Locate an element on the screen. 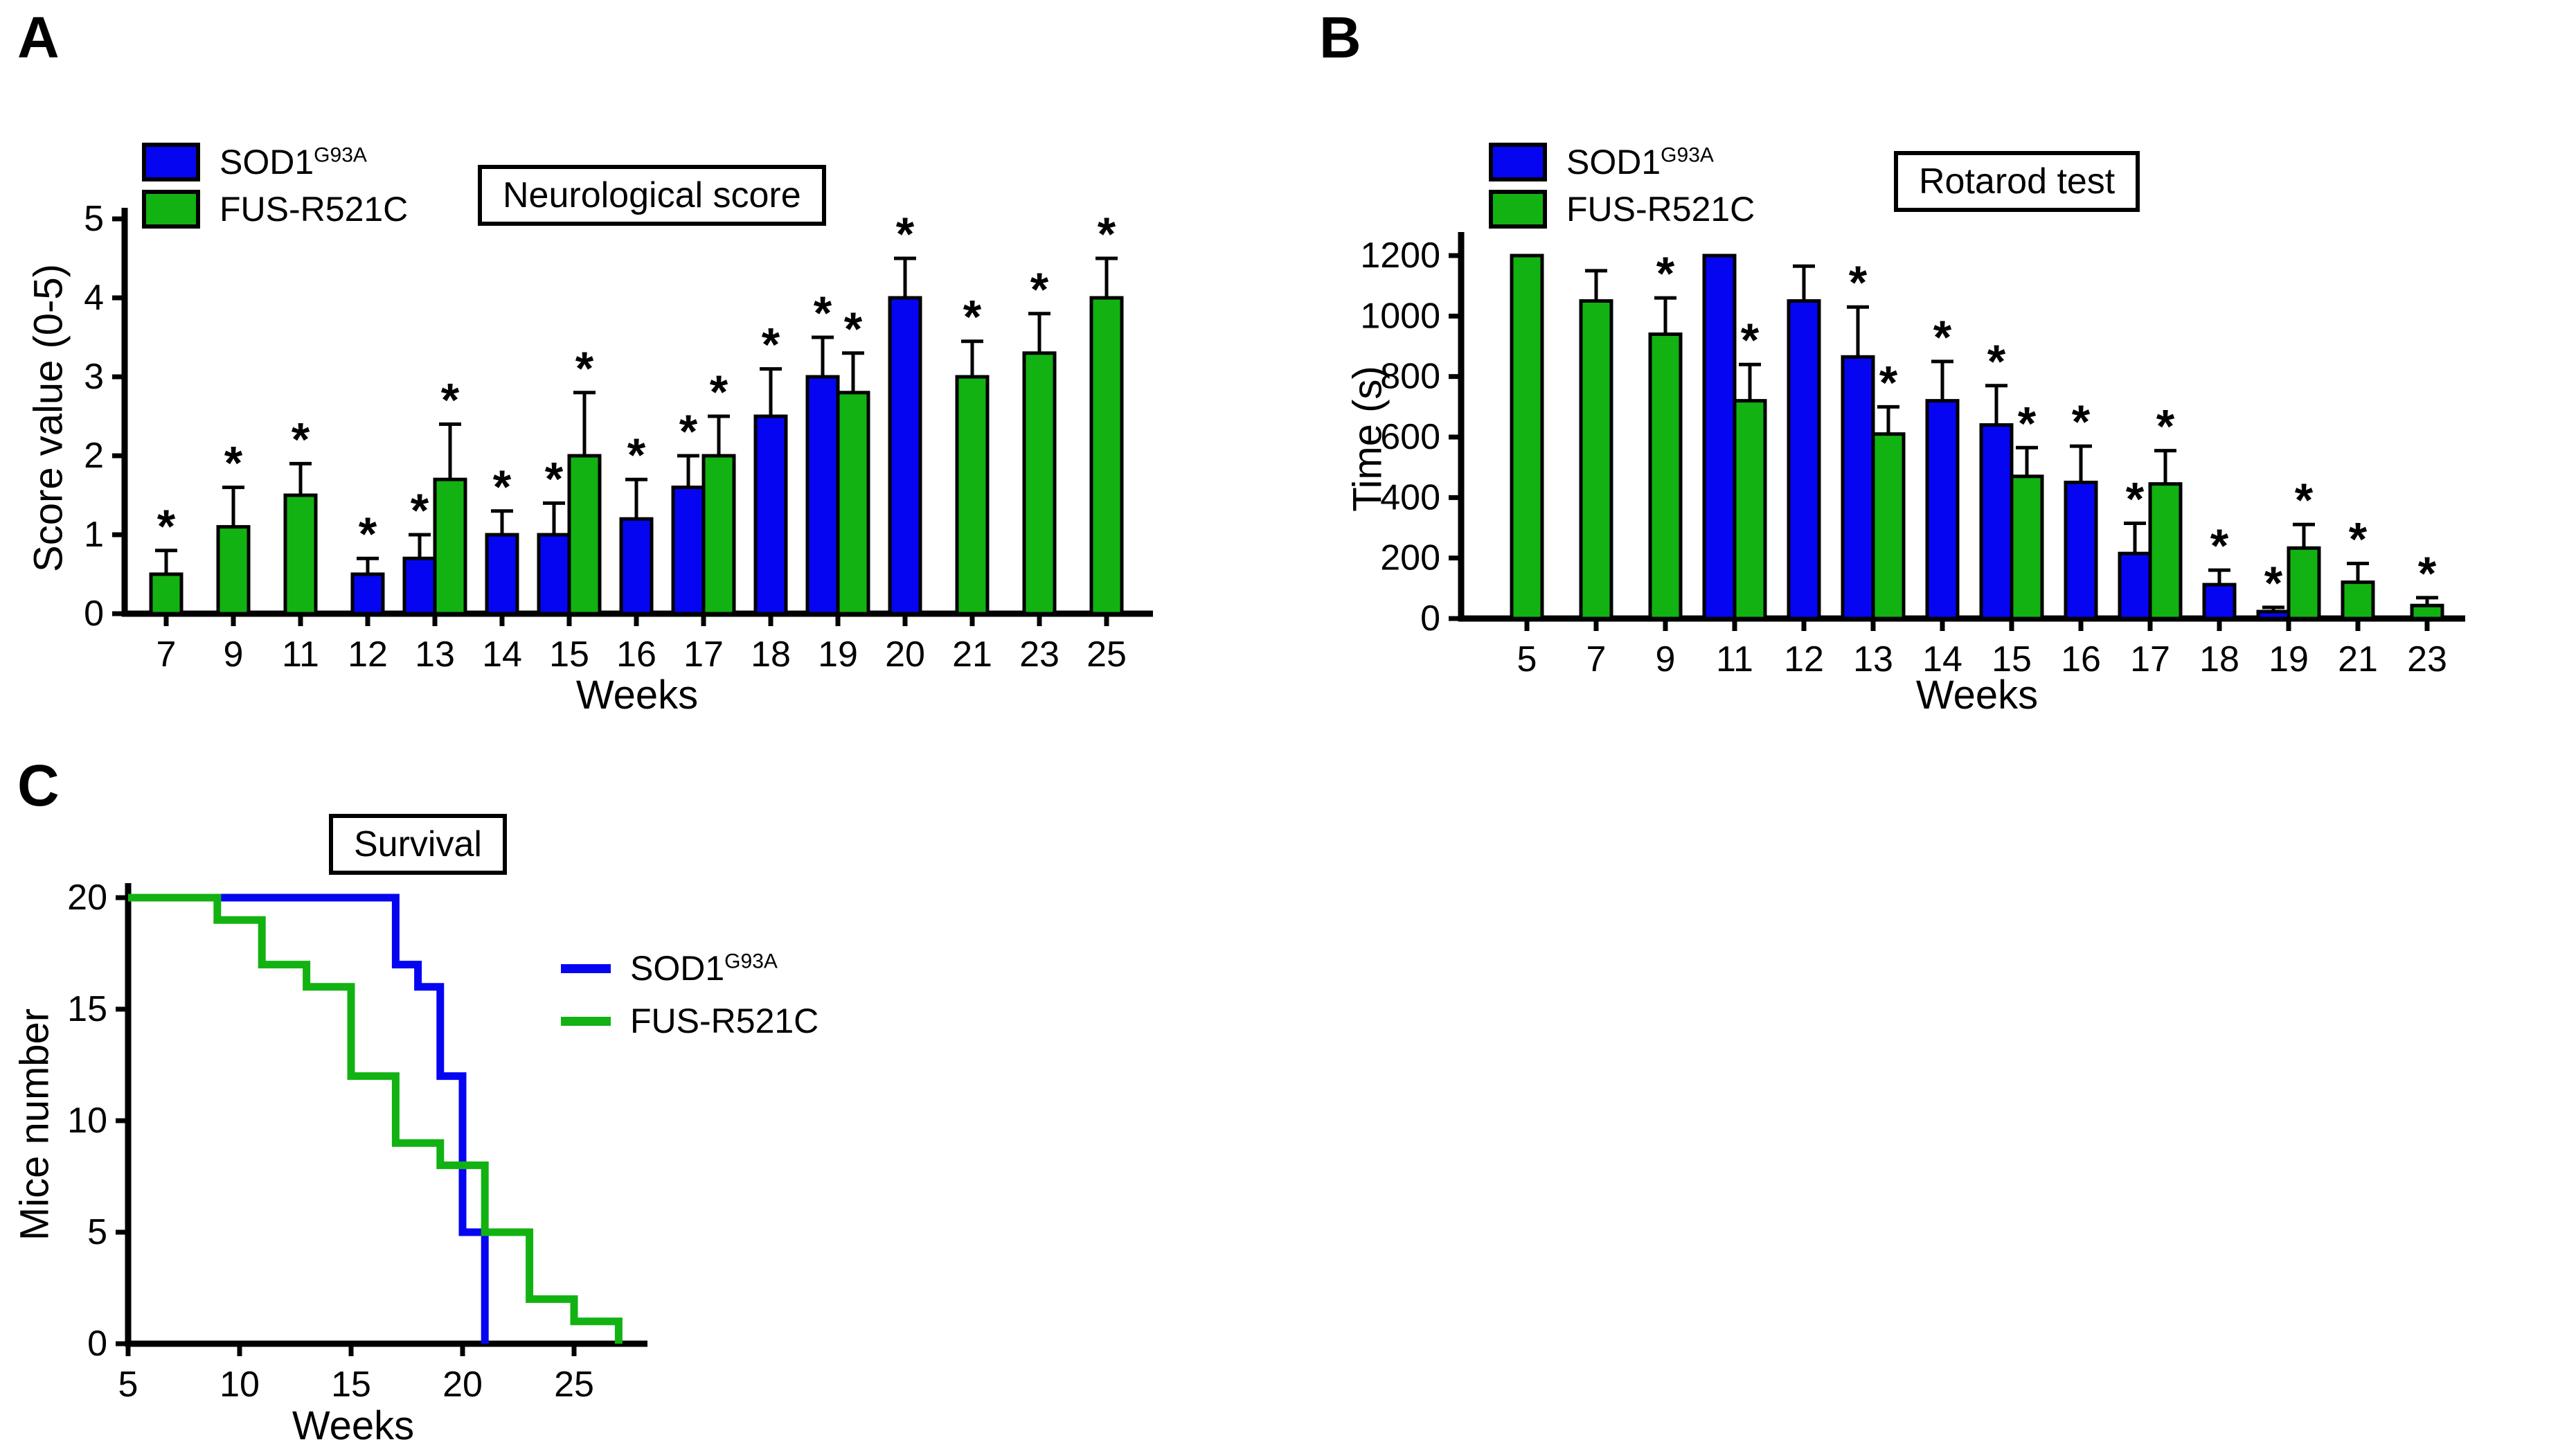 Image resolution: width=2576 pixels, height=1449 pixels. panel-c-letter: C is located at coordinates (38, 785).